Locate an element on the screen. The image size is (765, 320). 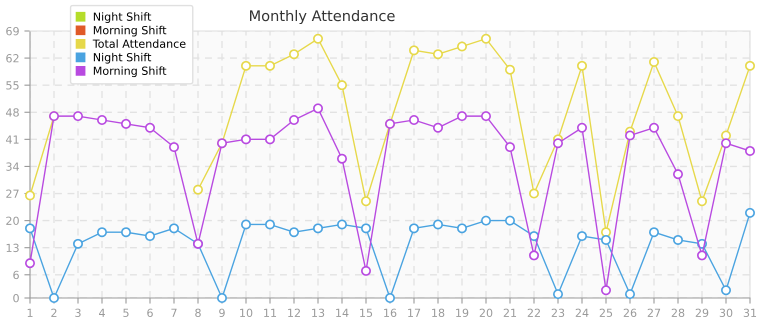
x-tick-label: 14 is located at coordinates (342, 312).